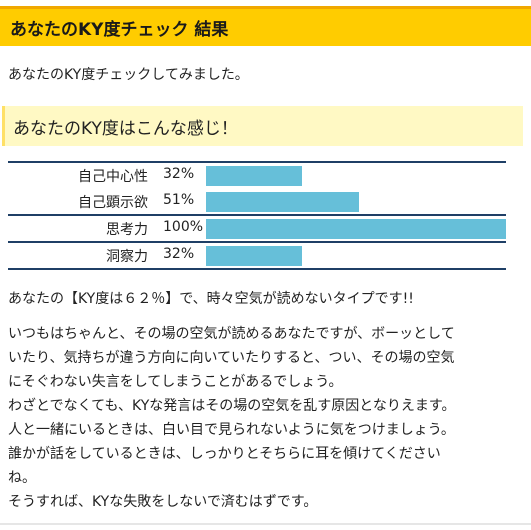 The width and height of the screenshot is (531, 530). I want to click on result-label: 洞察力, so click(127, 257).